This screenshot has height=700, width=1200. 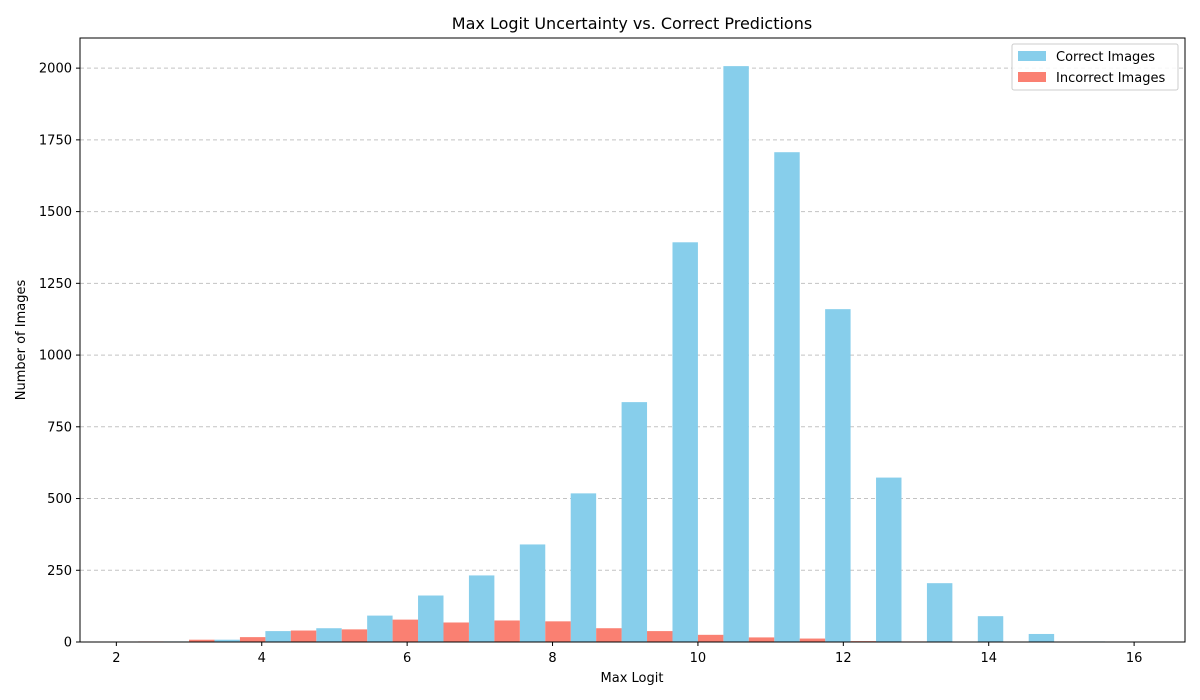 What do you see at coordinates (632, 678) in the screenshot?
I see `x-axis-label: Max Logit` at bounding box center [632, 678].